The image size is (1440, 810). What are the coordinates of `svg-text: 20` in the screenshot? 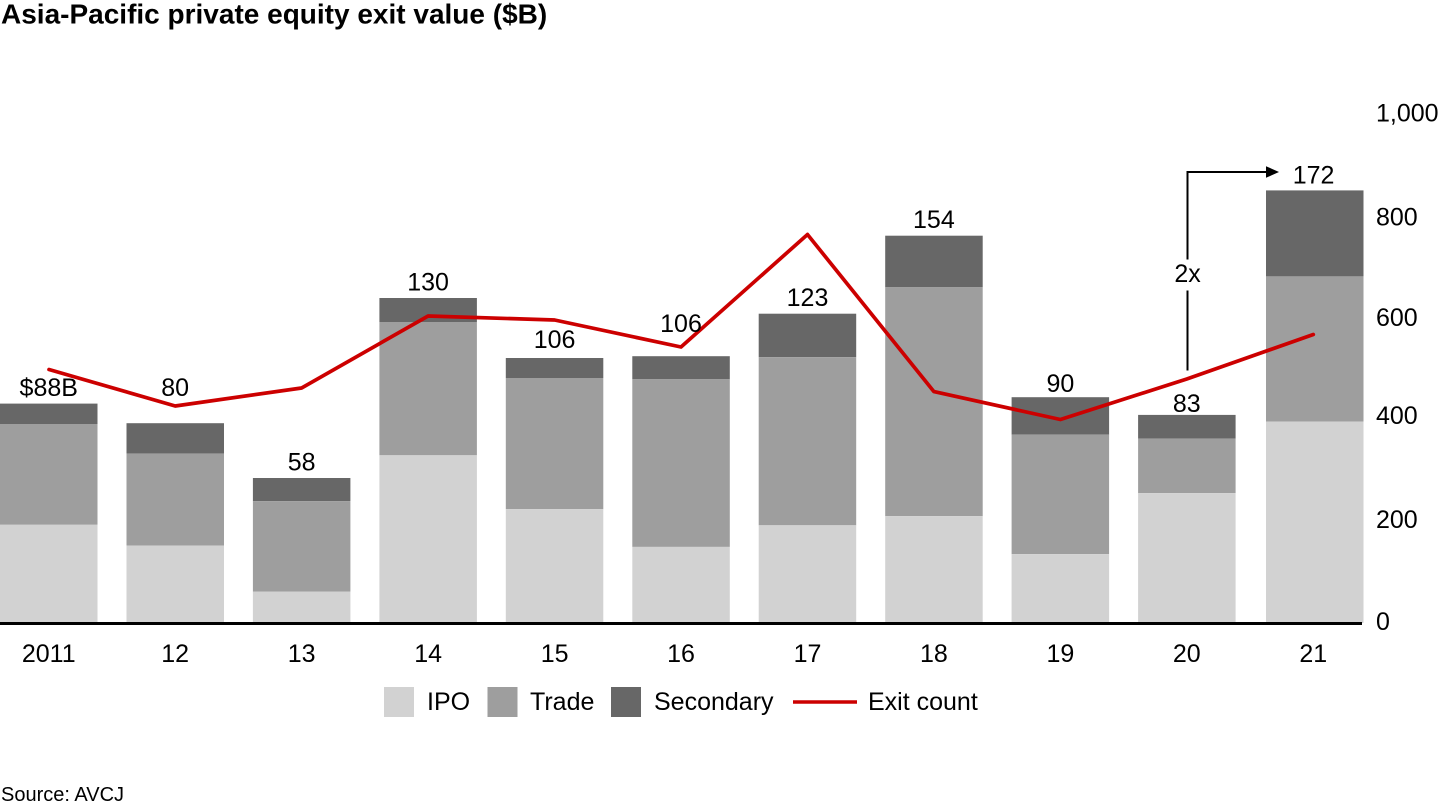 It's located at (1187, 654).